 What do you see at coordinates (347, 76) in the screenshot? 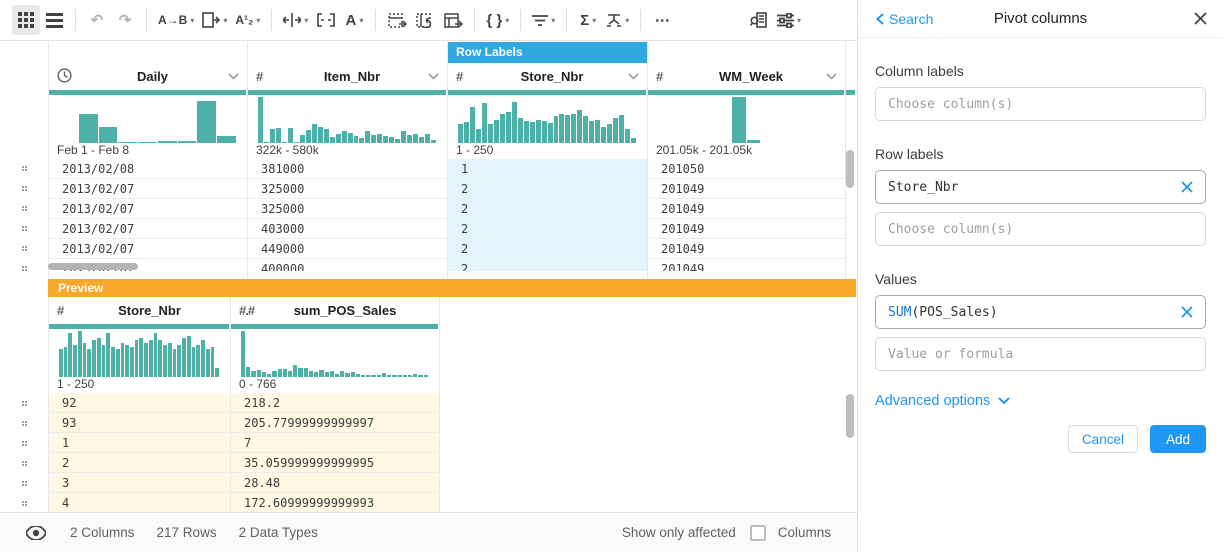
I see `column-header: # Item_Nbr` at bounding box center [347, 76].